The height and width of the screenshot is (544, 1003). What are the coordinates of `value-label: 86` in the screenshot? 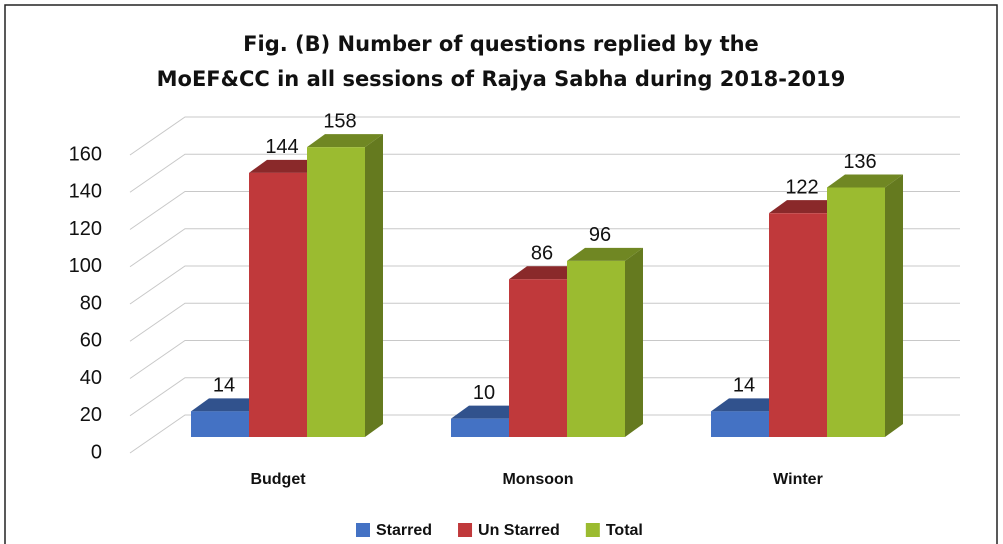 It's located at (542, 254).